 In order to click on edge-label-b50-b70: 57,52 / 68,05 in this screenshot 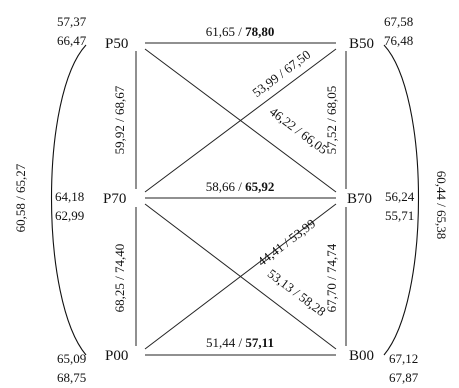, I will do `click(331, 120)`.